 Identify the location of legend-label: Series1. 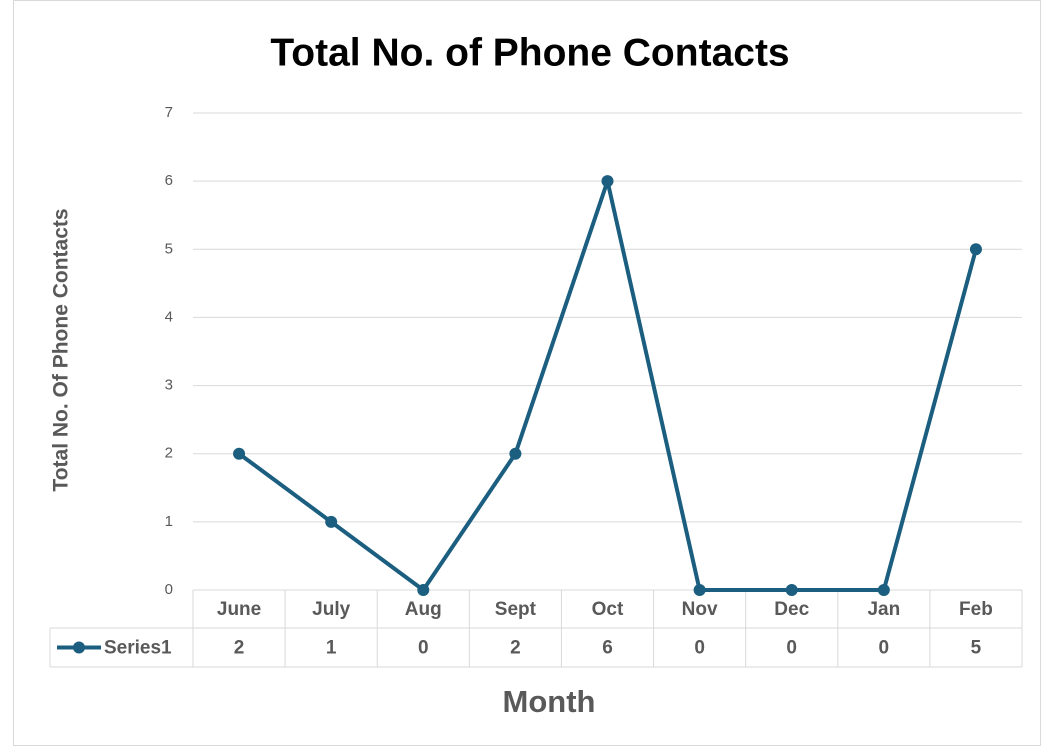
(138, 648).